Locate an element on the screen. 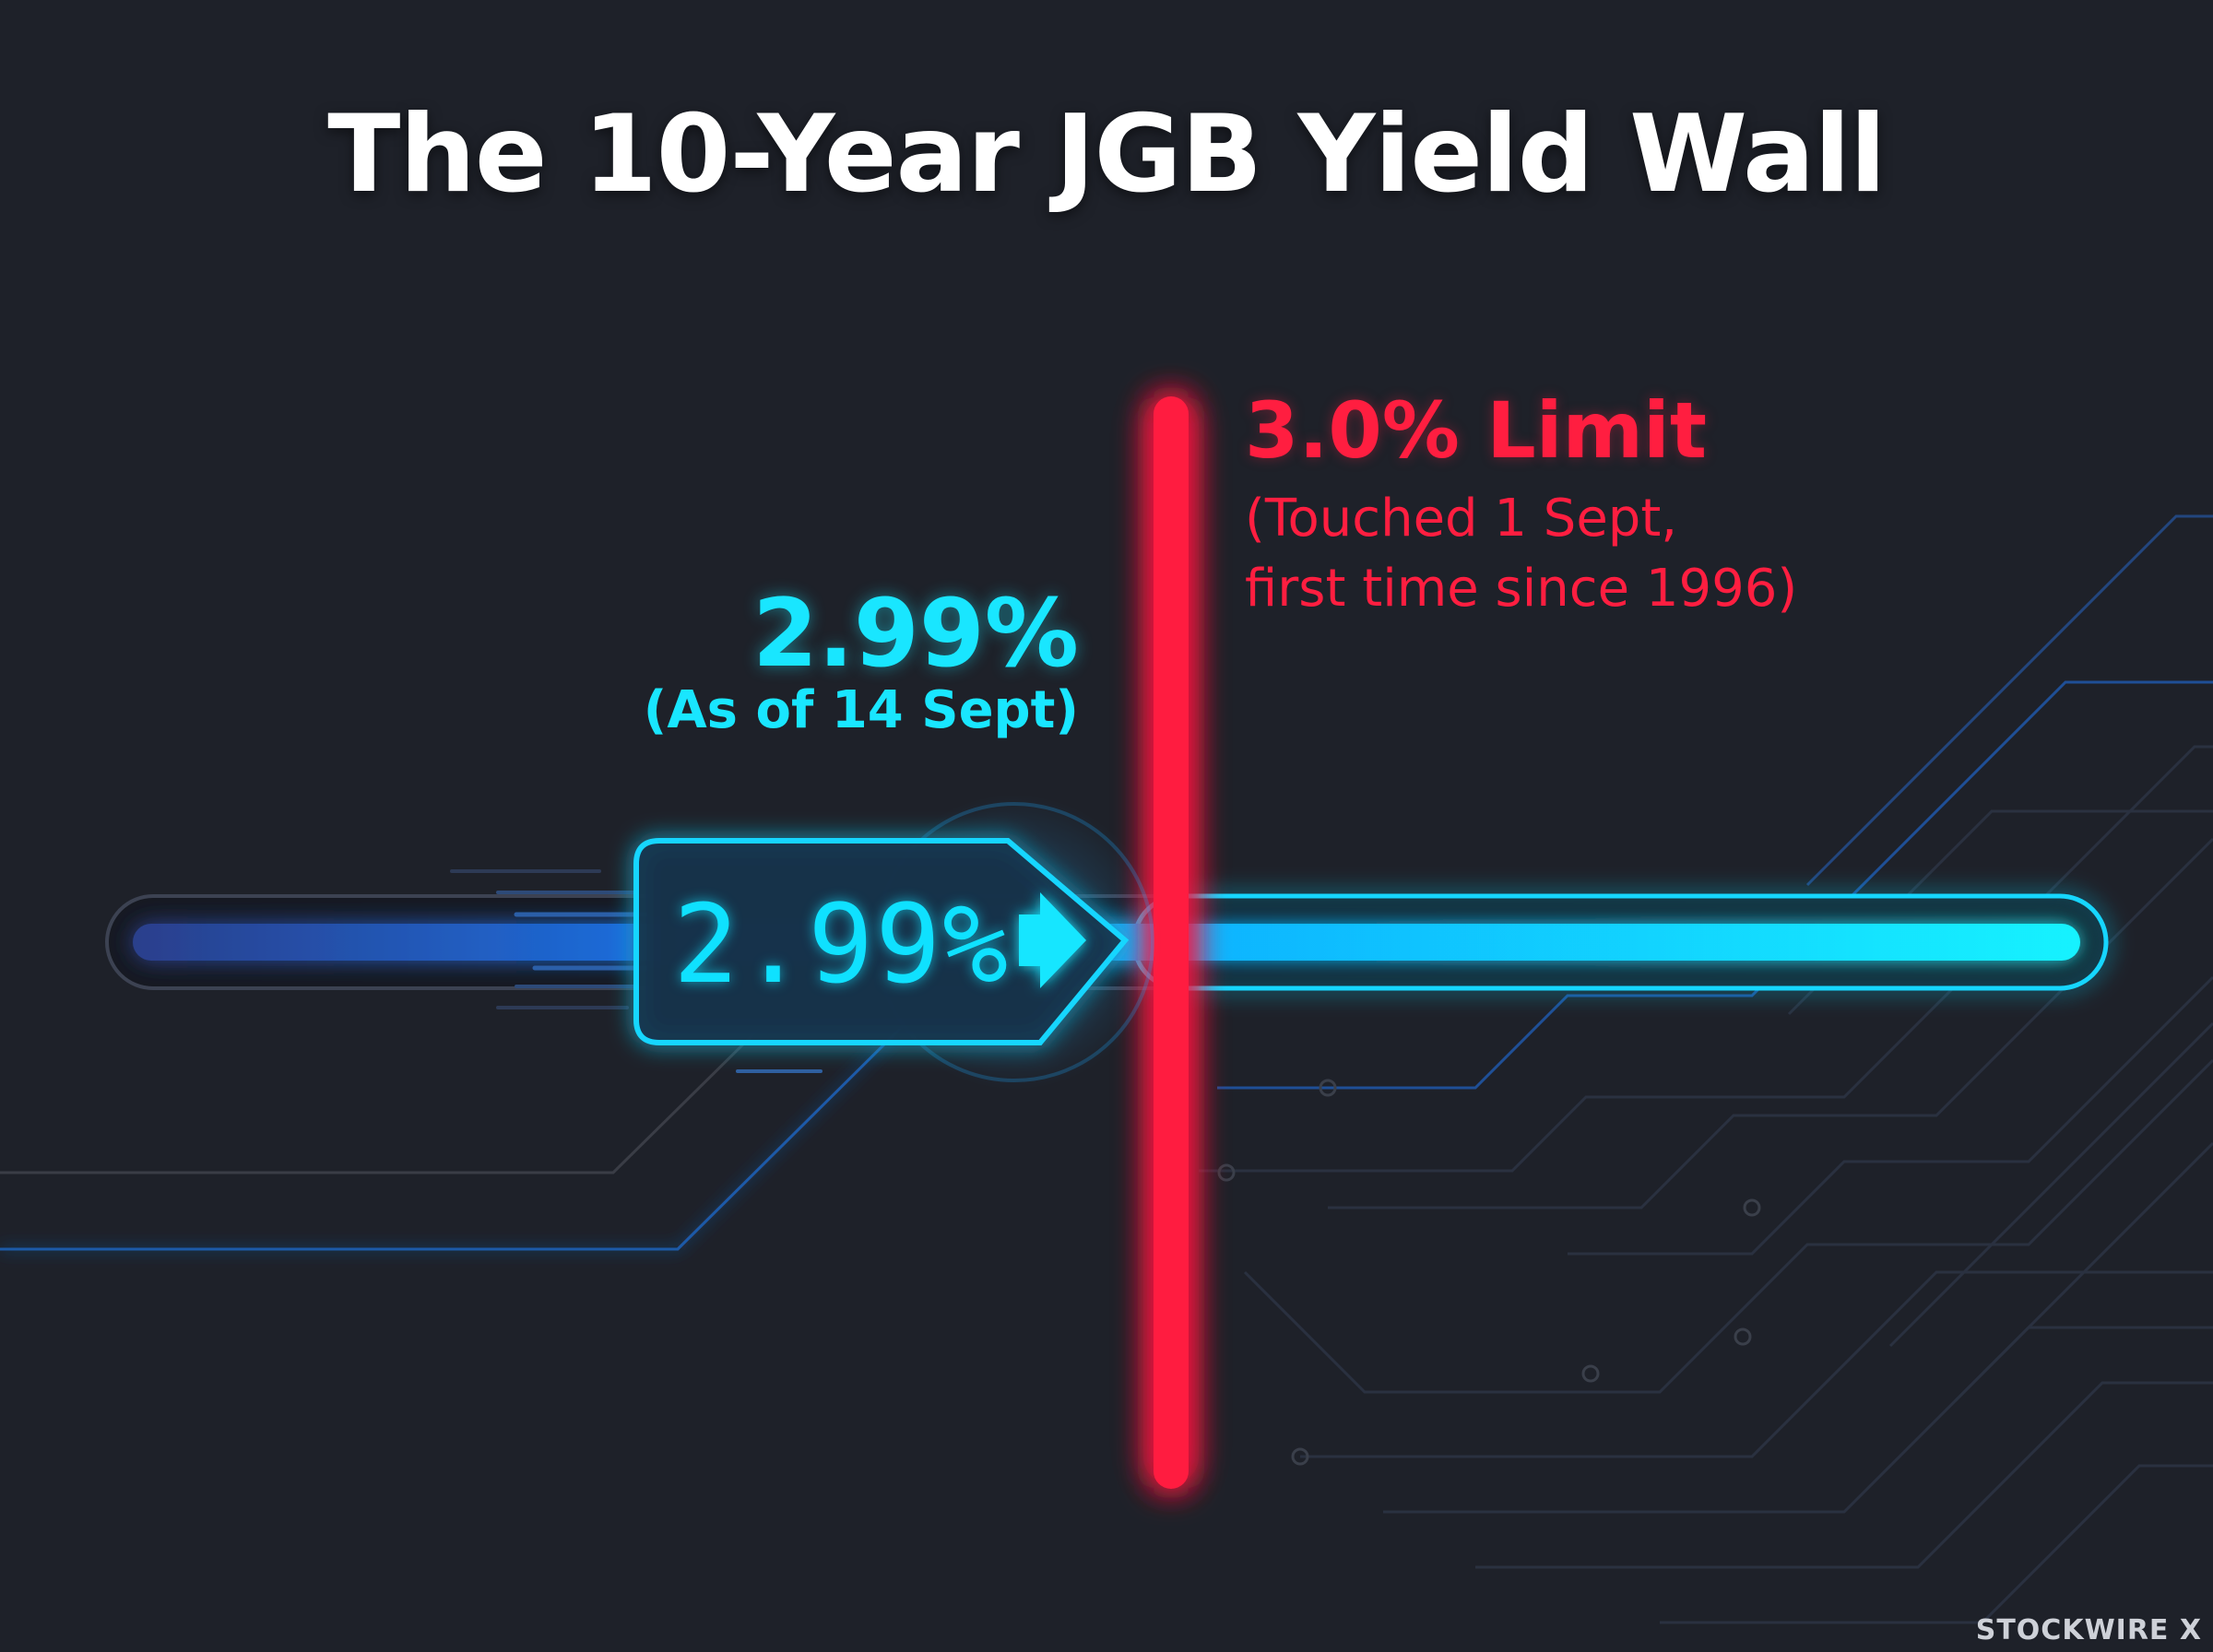  current-value-badge is located at coordinates (897, 942).